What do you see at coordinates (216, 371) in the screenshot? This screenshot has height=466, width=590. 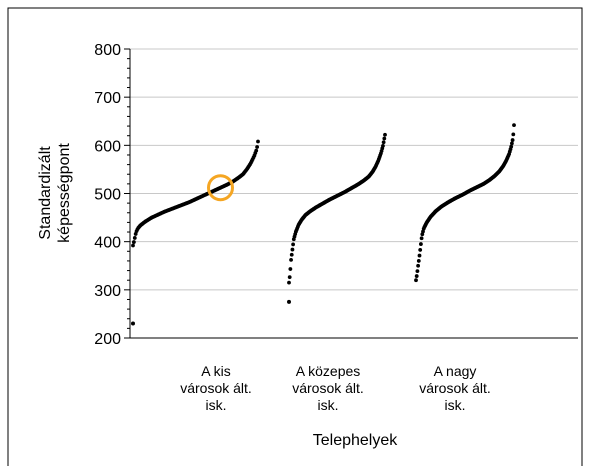 I see `category-label-1: A kis` at bounding box center [216, 371].